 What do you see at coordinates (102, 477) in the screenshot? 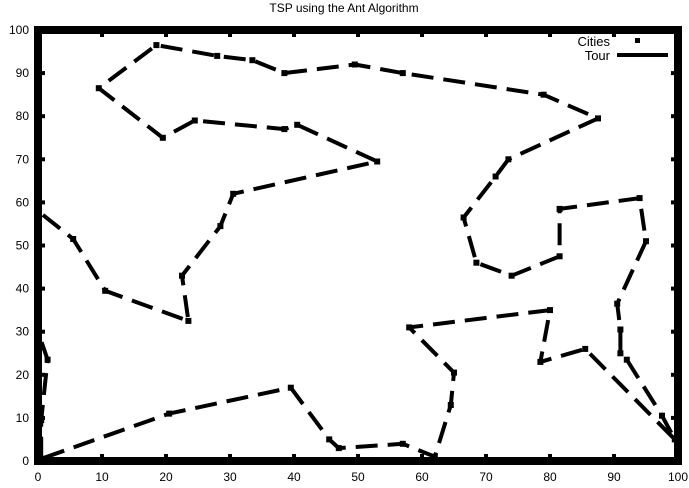
I see `x-tick-label: 10` at bounding box center [102, 477].